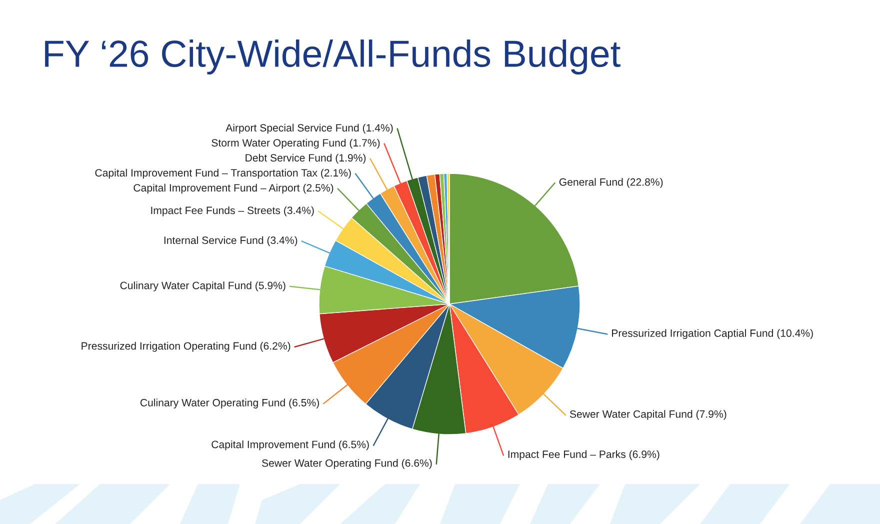 The height and width of the screenshot is (524, 880). What do you see at coordinates (332, 57) in the screenshot?
I see `chart-title: FY ‘26 City-Wide/All-Funds Budget` at bounding box center [332, 57].